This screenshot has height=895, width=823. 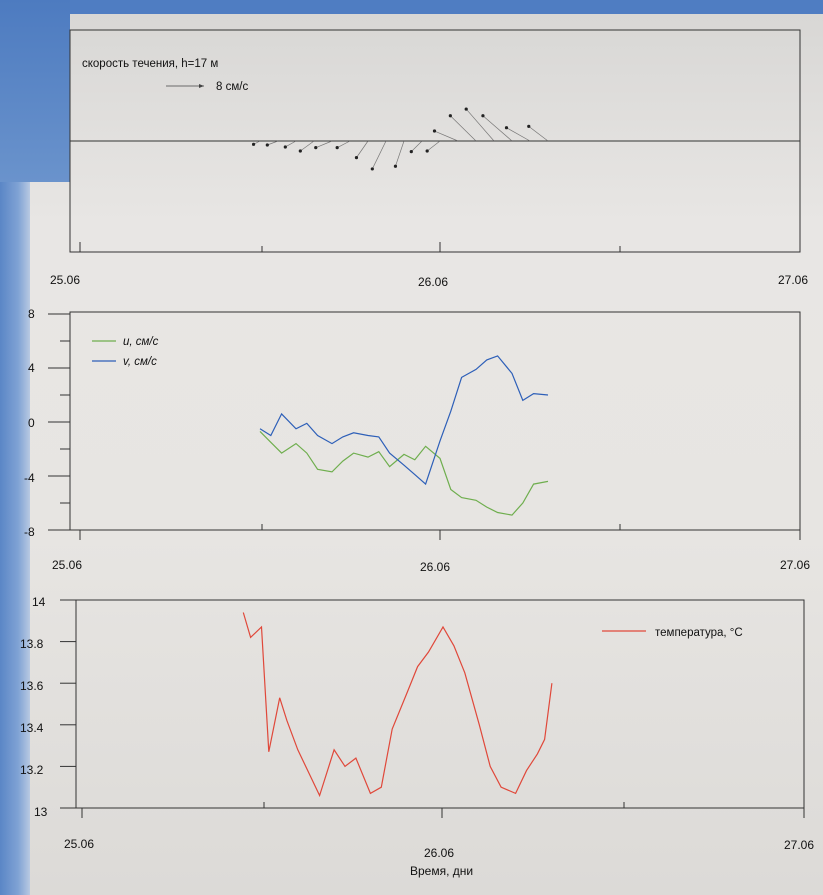 I want to click on panel1-title: скорость течения, h=17 м, so click(x=150, y=64).